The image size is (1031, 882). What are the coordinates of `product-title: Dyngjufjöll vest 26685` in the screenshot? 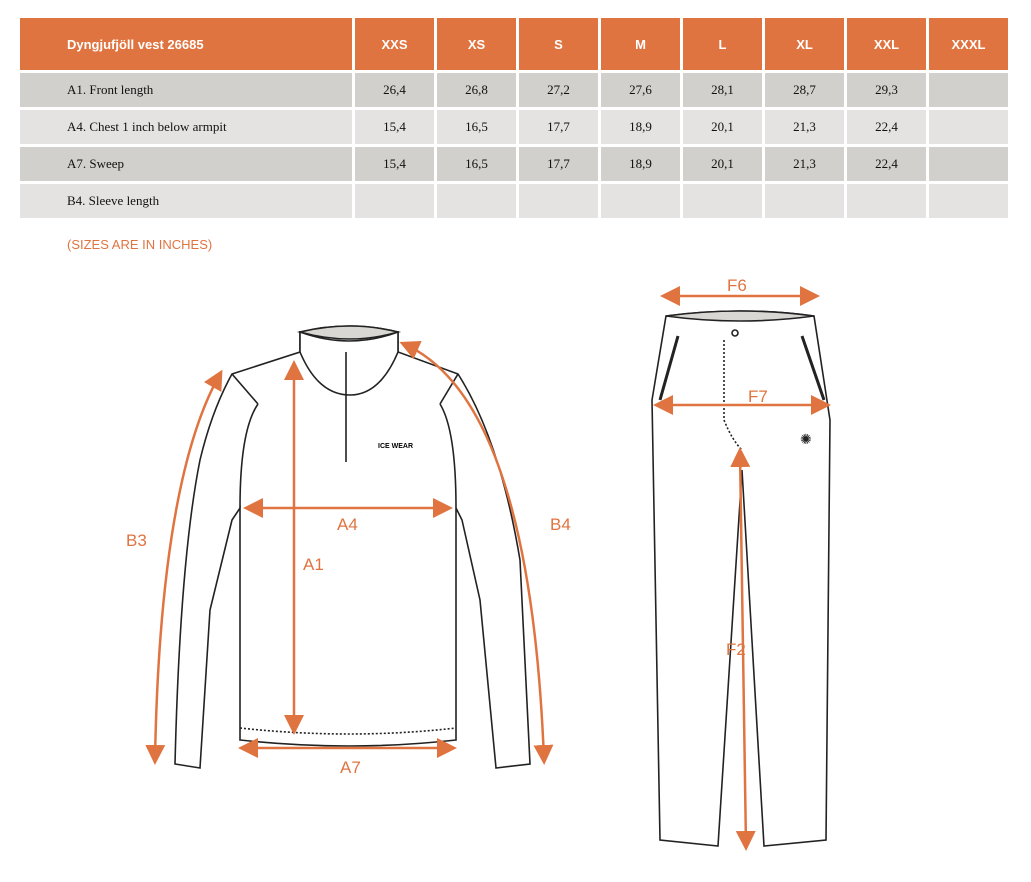 It's located at (186, 44).